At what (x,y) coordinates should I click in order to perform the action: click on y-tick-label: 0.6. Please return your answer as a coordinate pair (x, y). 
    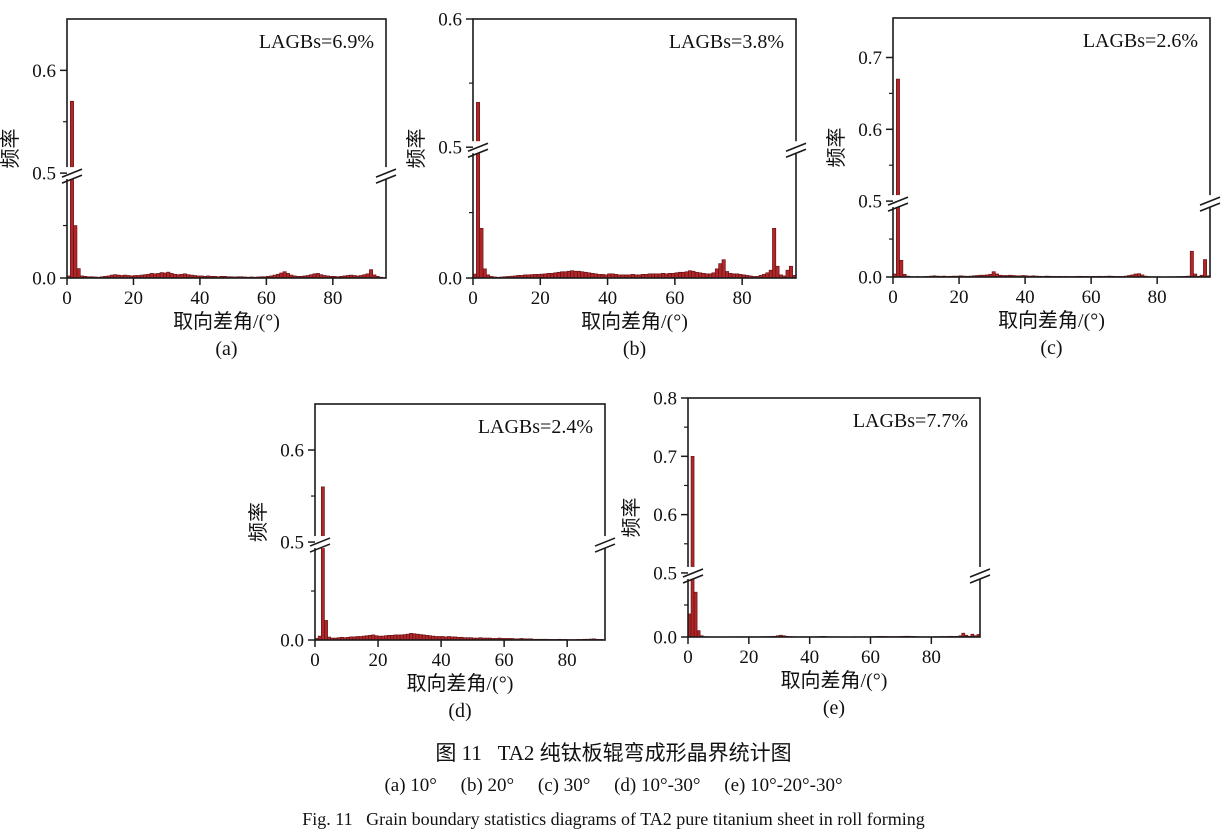
    Looking at the image, I should click on (44, 71).